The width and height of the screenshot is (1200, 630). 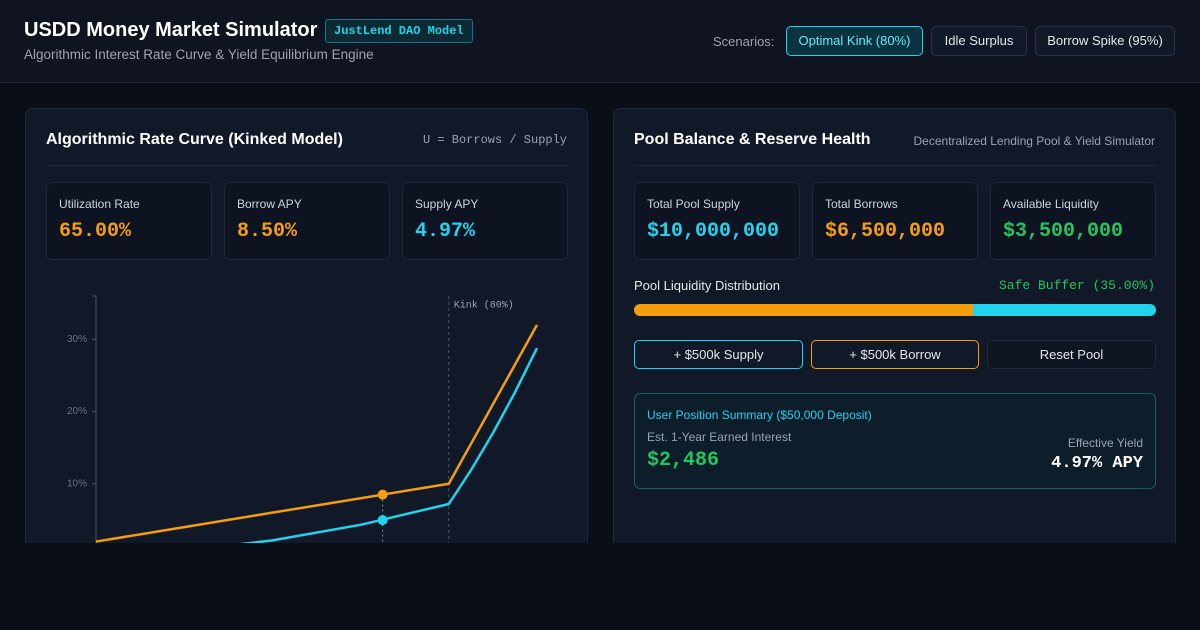 I want to click on stat-card: Supply APY 4.97%, so click(x=485, y=221).